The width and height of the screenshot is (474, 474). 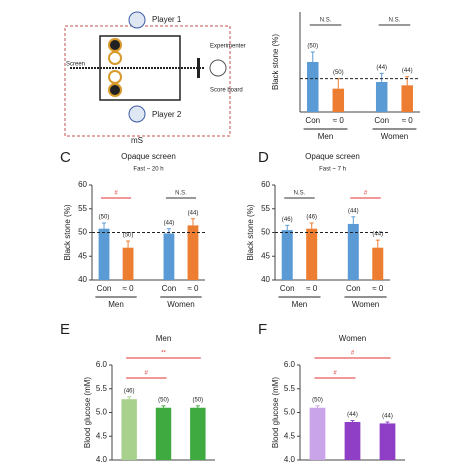 I want to click on y-tick-label: 55, so click(x=82, y=208).